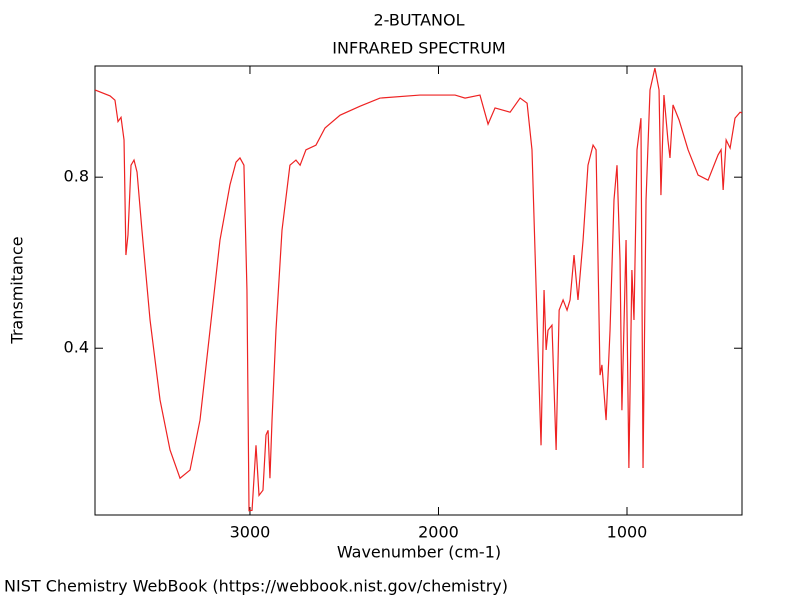 This screenshot has height=600, width=800. What do you see at coordinates (419, 552) in the screenshot?
I see `x-axis-label: Wavenumber (cm-1)` at bounding box center [419, 552].